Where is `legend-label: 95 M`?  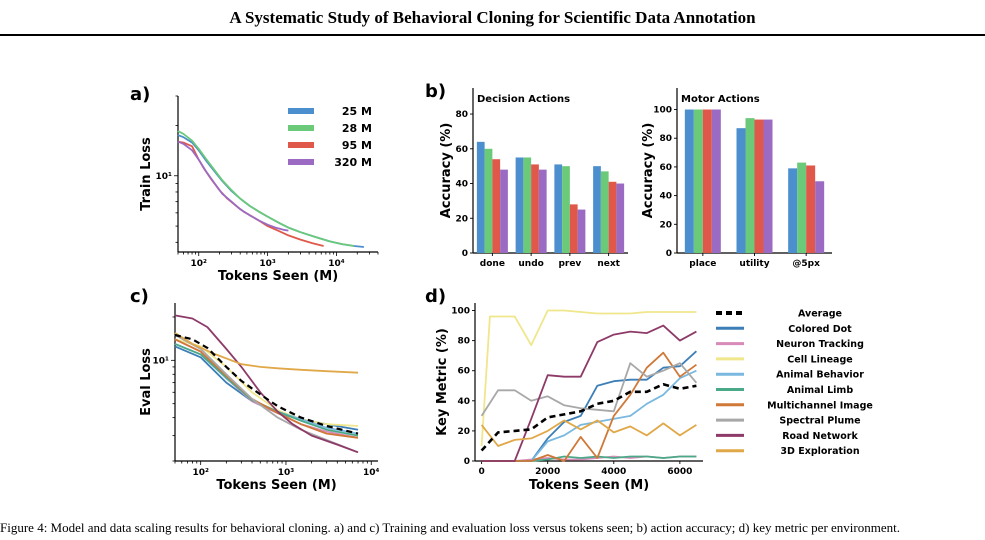 legend-label: 95 M is located at coordinates (357, 145).